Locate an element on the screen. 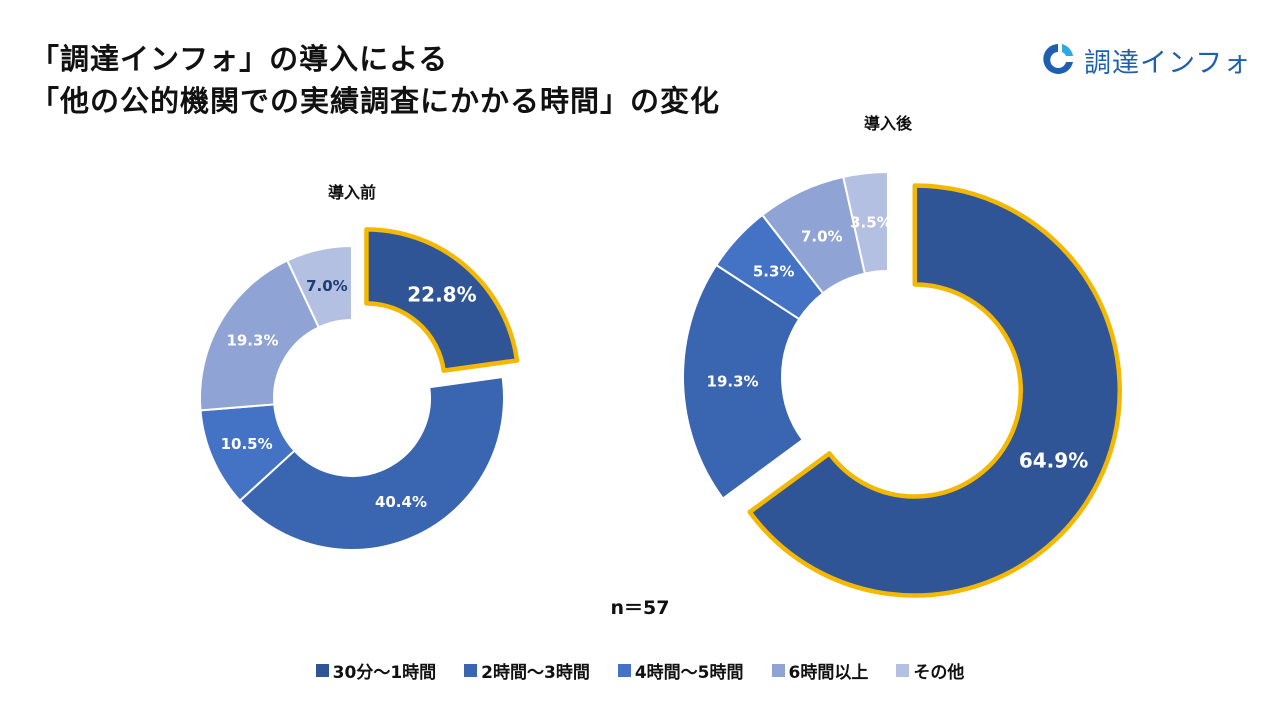 The height and width of the screenshot is (720, 1280). legend-item: 4時間～5時間 is located at coordinates (680, 670).